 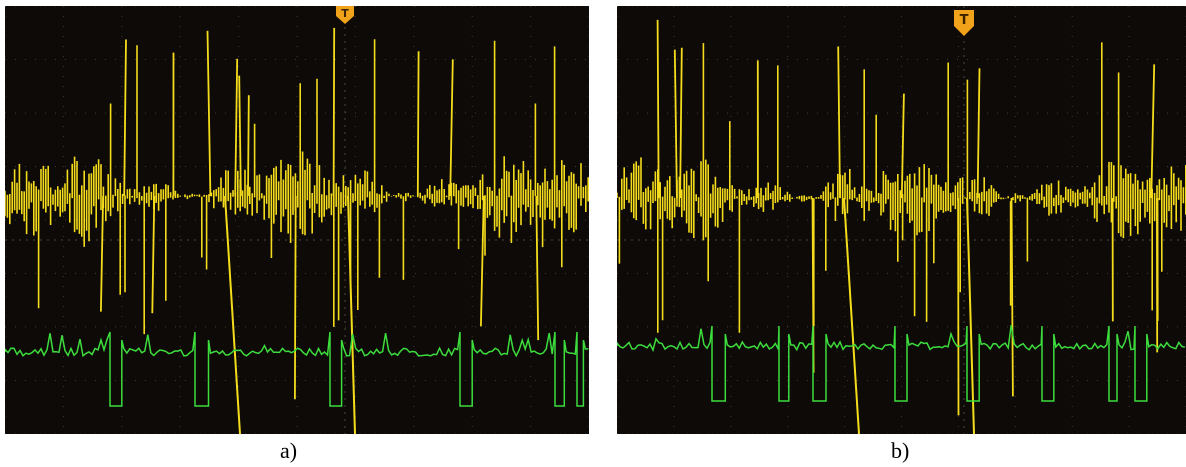 What do you see at coordinates (900, 450) in the screenshot?
I see `panel-caption-b: b)` at bounding box center [900, 450].